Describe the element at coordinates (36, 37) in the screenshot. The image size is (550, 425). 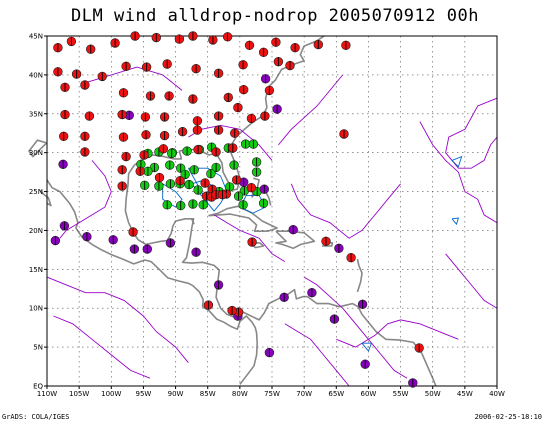
I see `lat-tick-label: 45N` at that location.